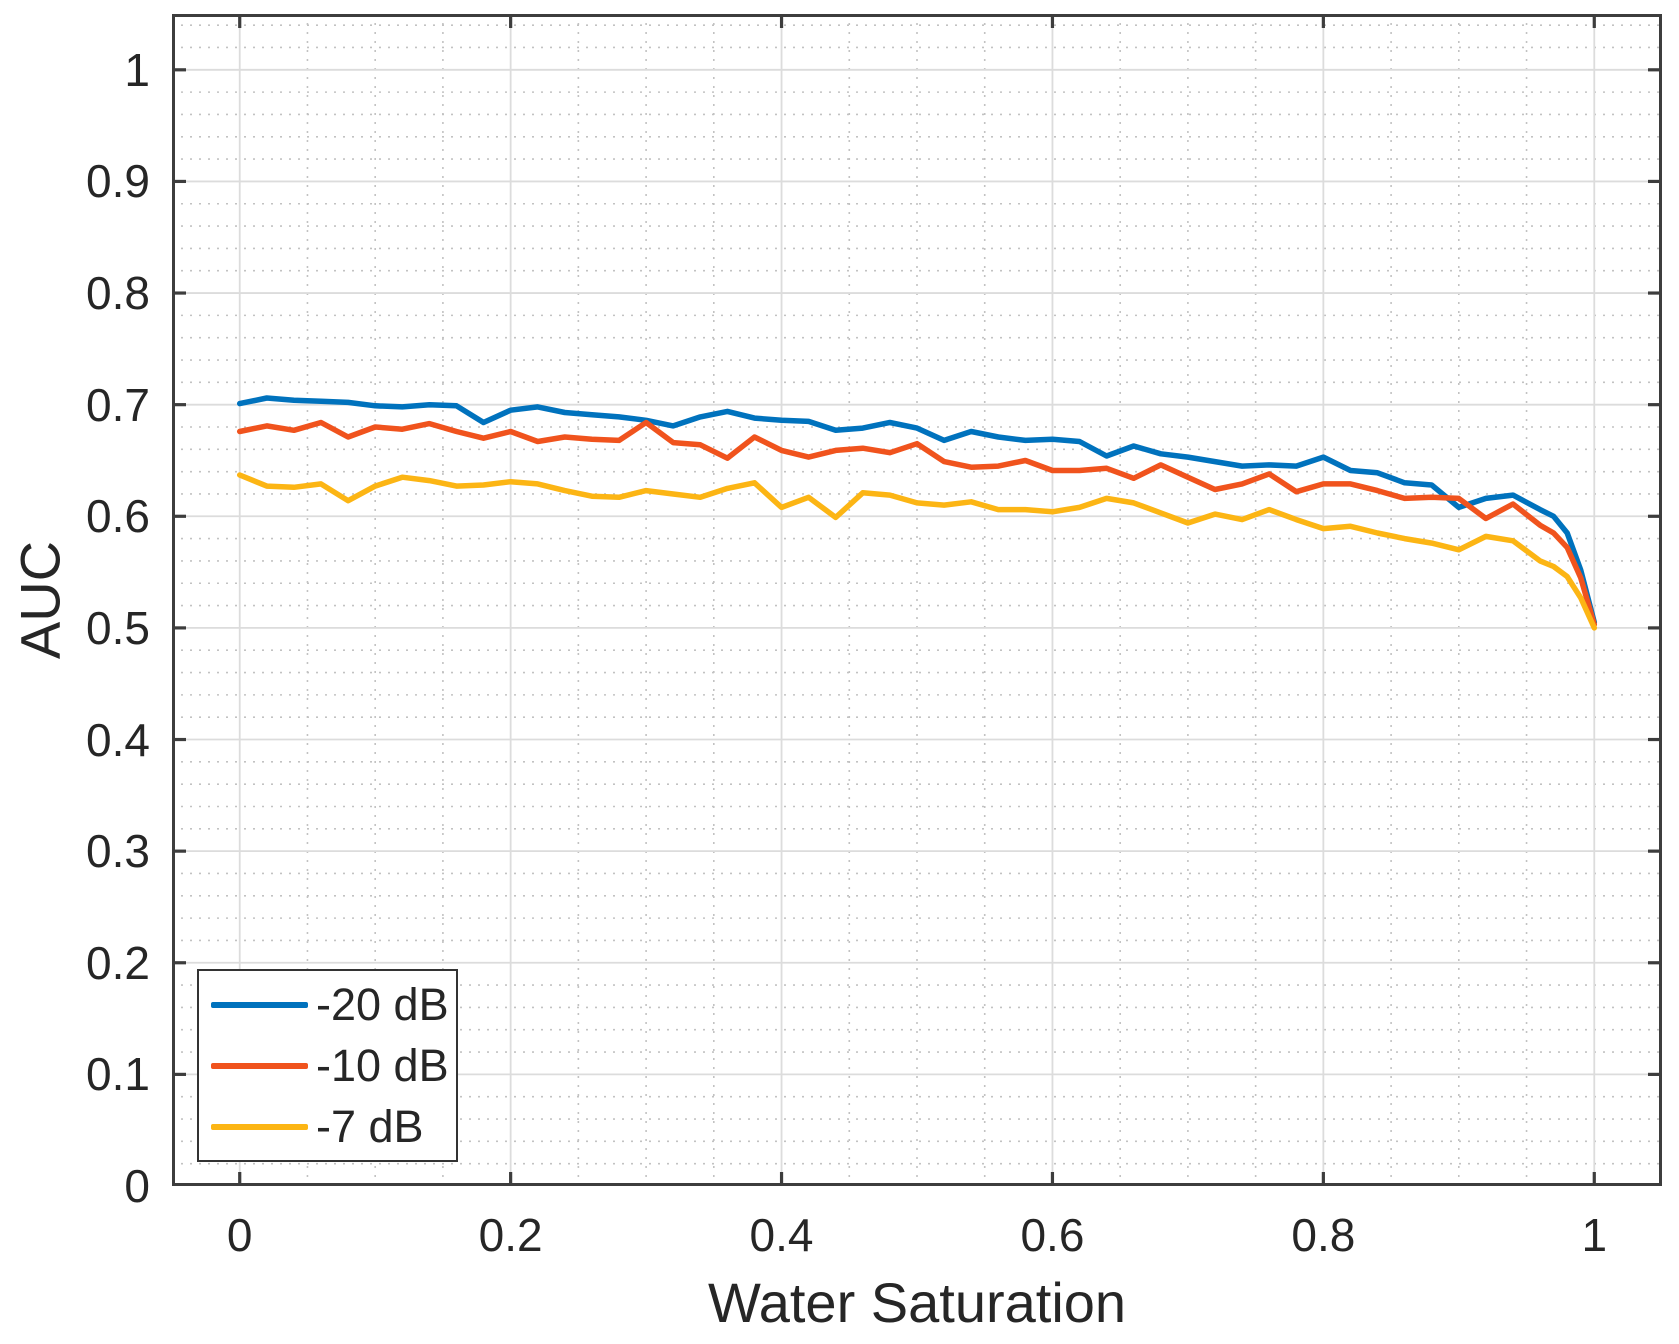 Image resolution: width=1679 pixels, height=1344 pixels. Describe the element at coordinates (118, 404) in the screenshot. I see `y-tick-label: 0.7` at that location.